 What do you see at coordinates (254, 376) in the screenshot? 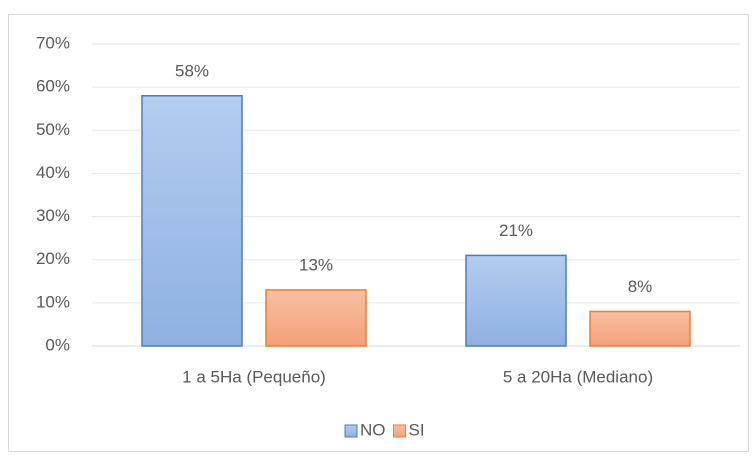
I see `x-tick-label: 1 a 5Ha (Pequeño)` at bounding box center [254, 376].